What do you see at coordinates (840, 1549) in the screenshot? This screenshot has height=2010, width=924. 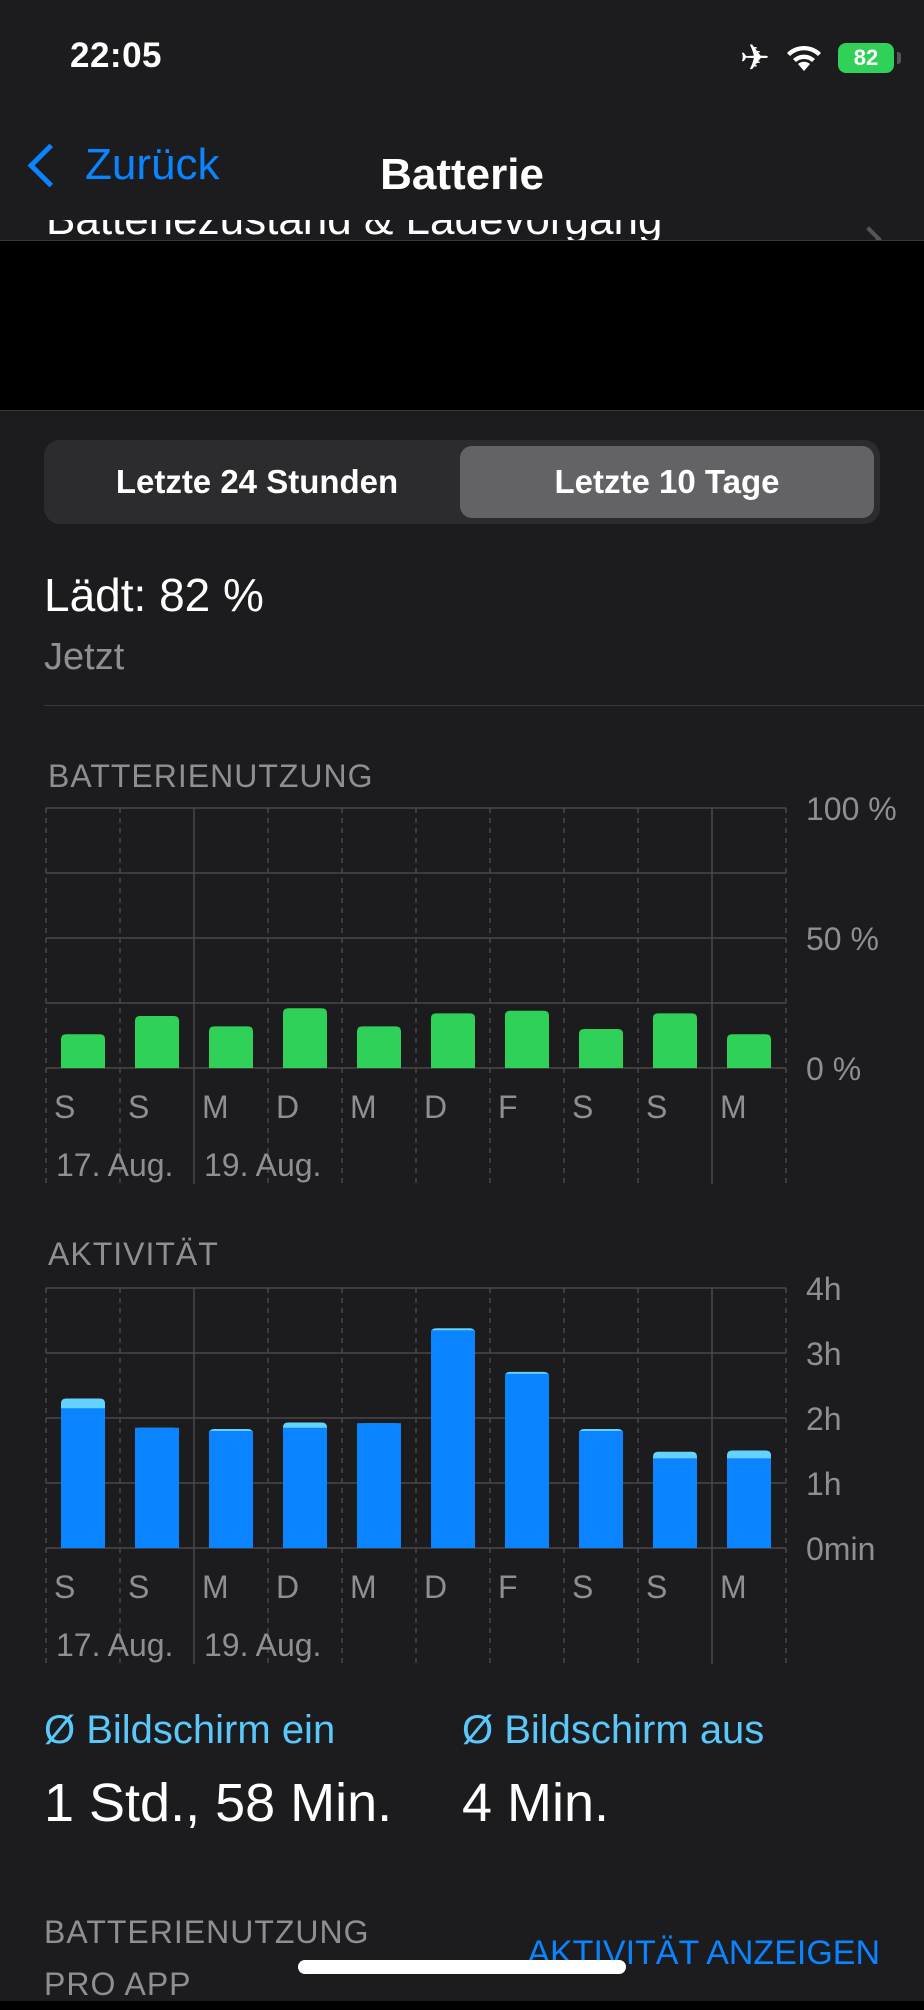 I see `y-tick-label: 0min` at bounding box center [840, 1549].